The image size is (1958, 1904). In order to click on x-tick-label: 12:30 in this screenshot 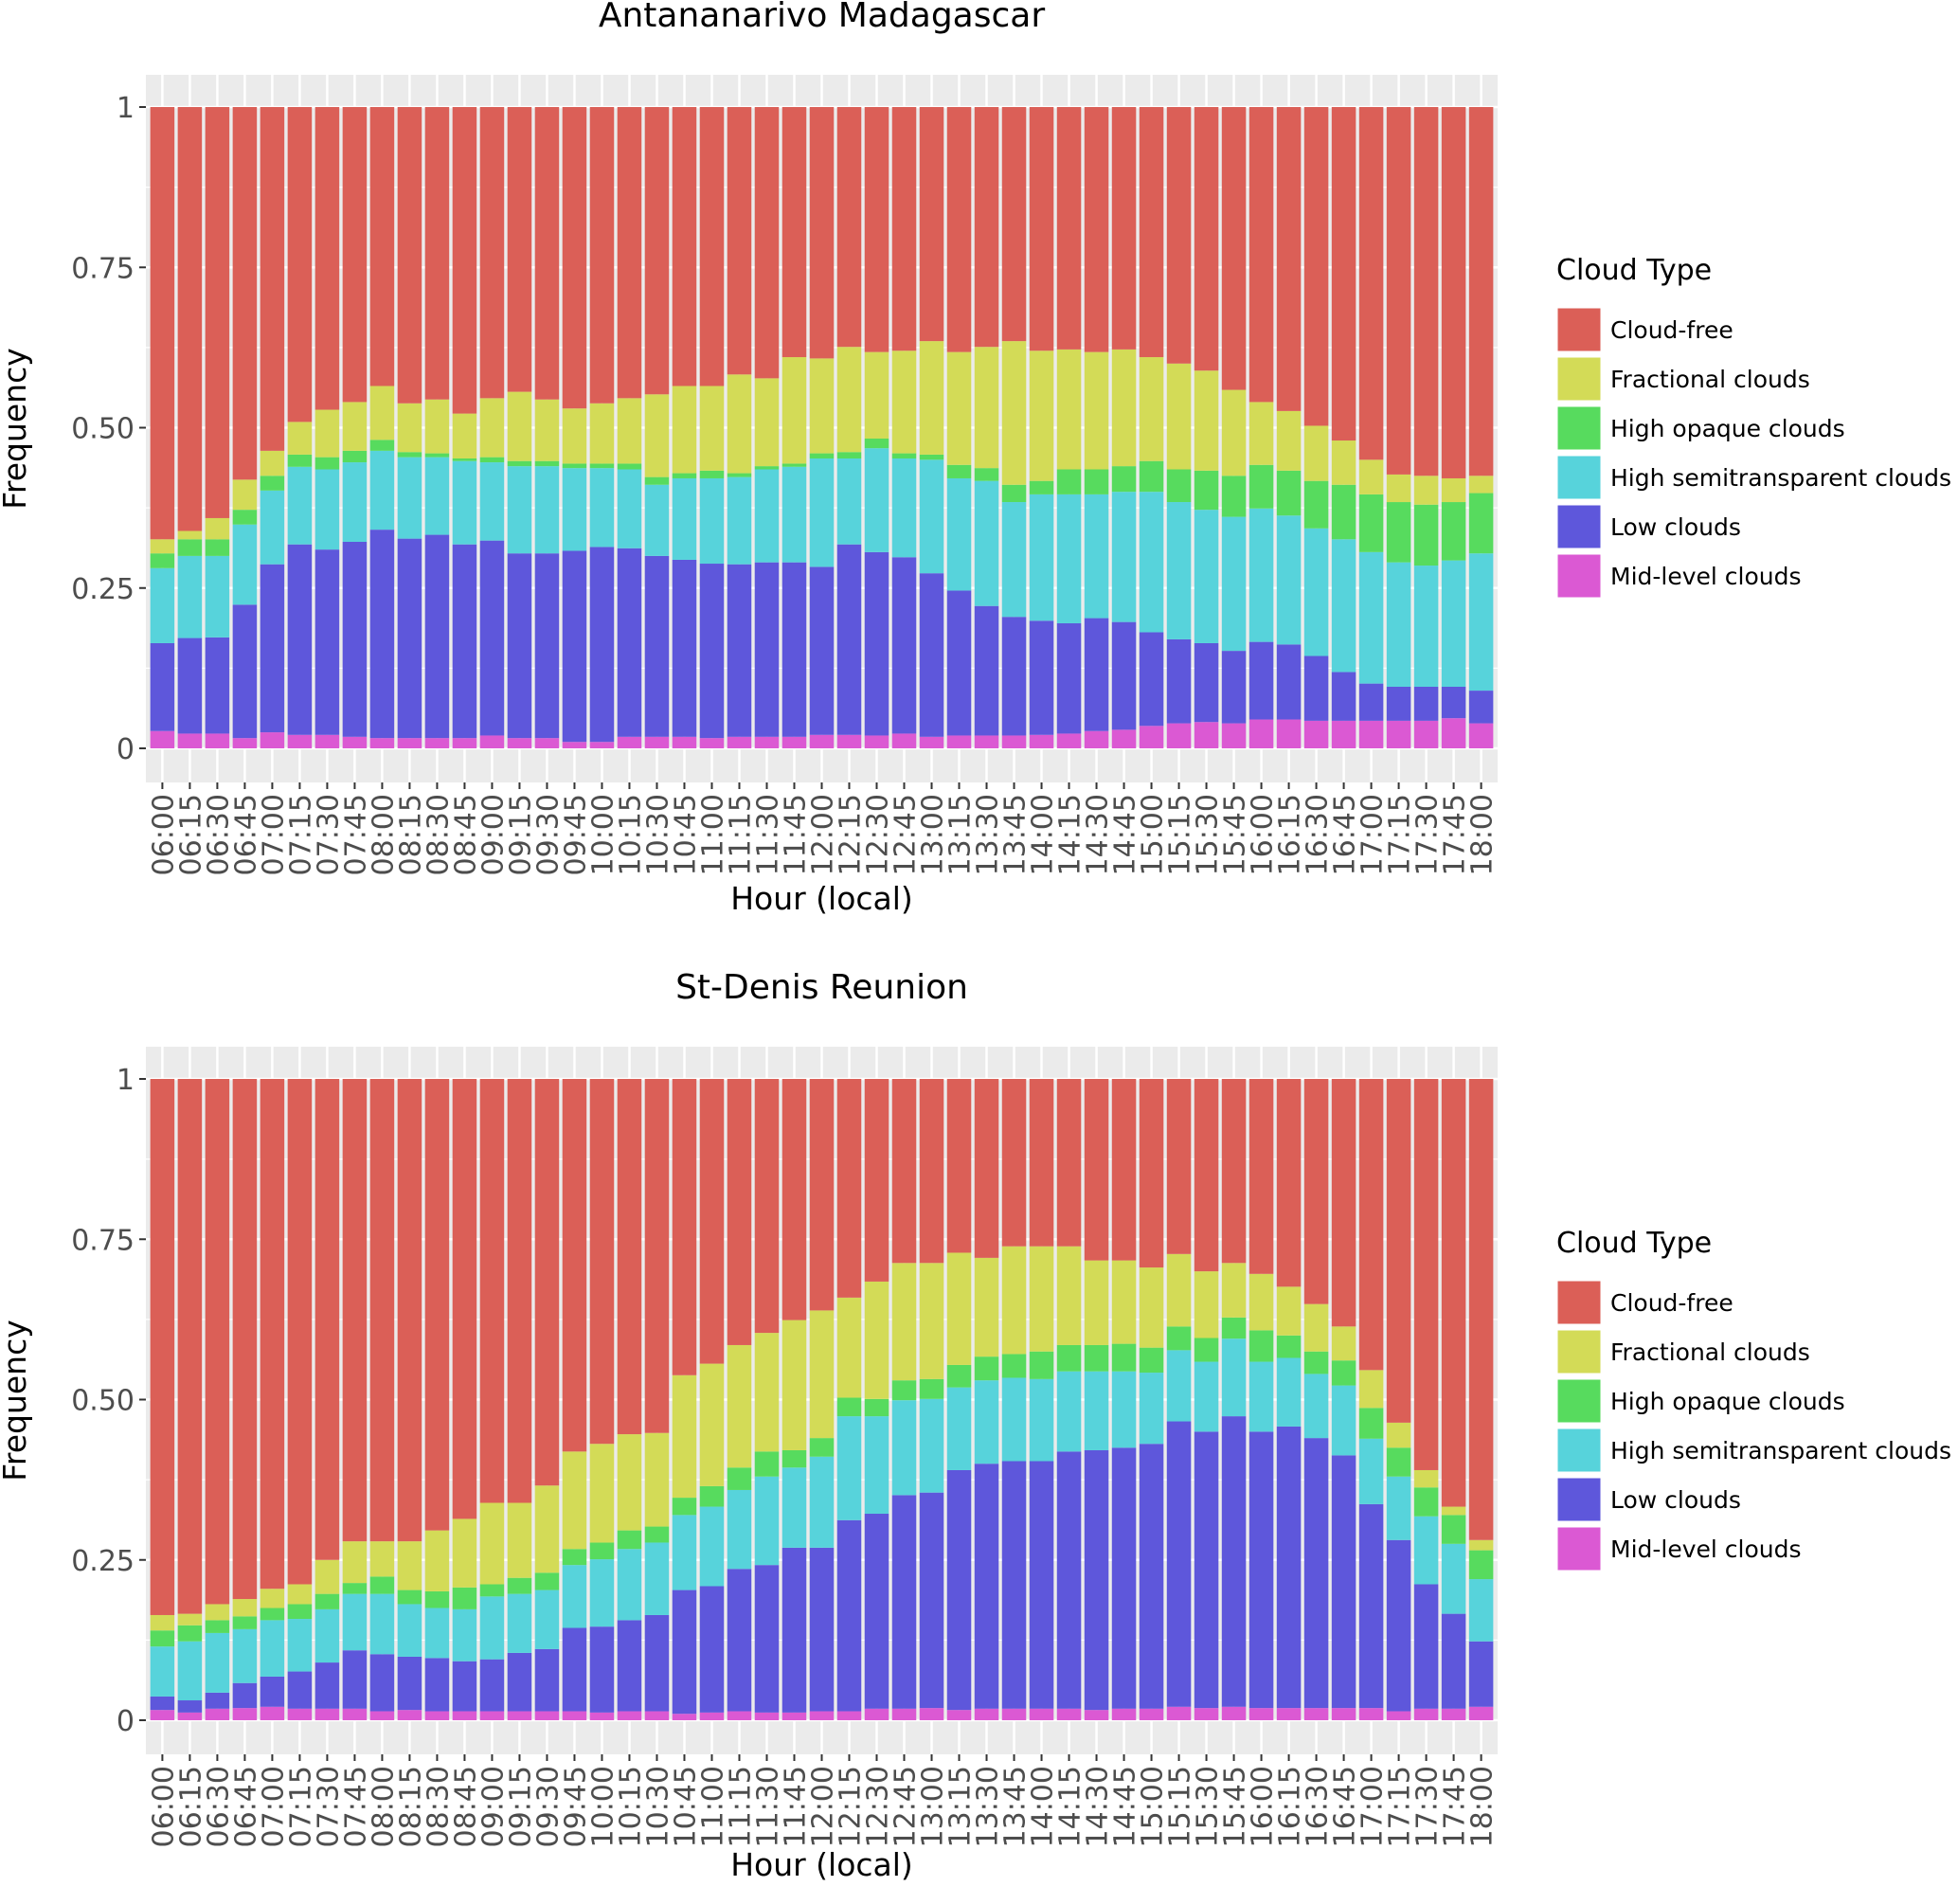, I will do `click(878, 834)`.